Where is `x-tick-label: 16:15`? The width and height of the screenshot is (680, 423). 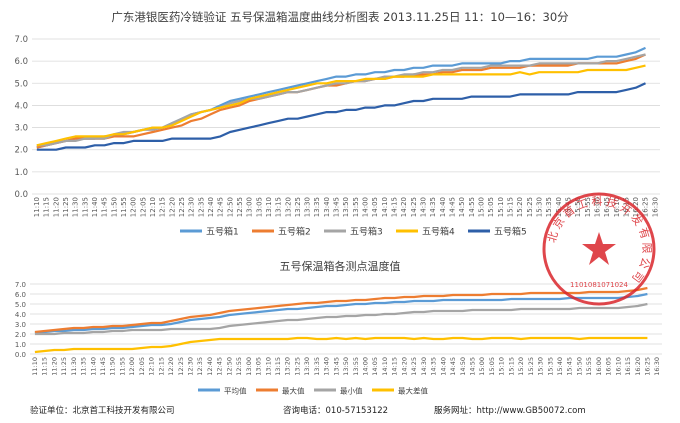
x-tick-label: 16:15 is located at coordinates (626, 207).